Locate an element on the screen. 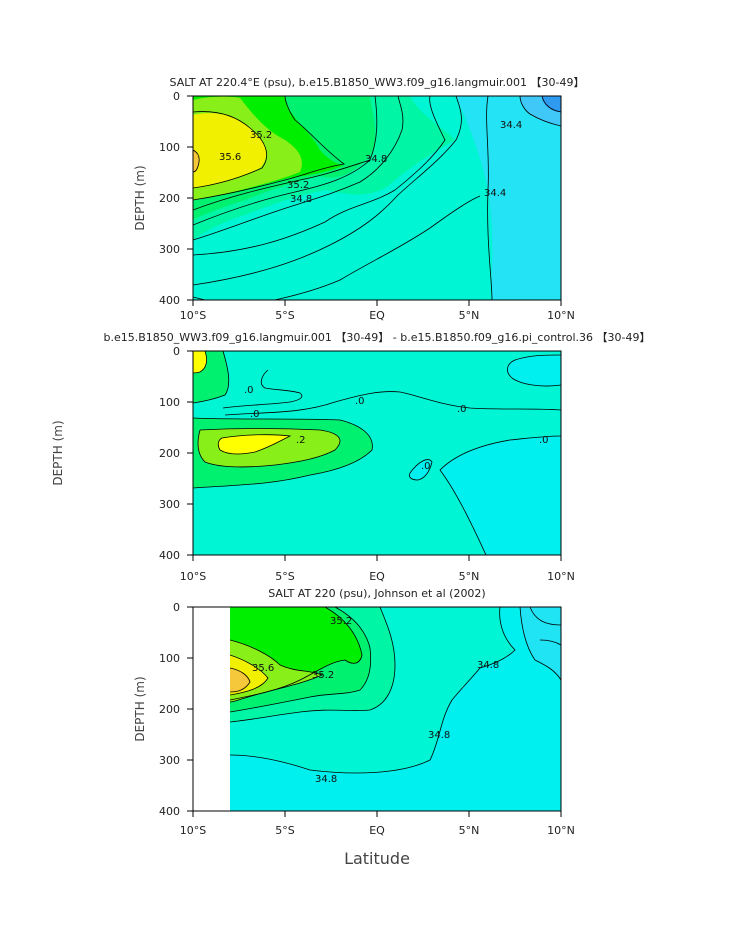  panel-2-field is located at coordinates (377, 453).